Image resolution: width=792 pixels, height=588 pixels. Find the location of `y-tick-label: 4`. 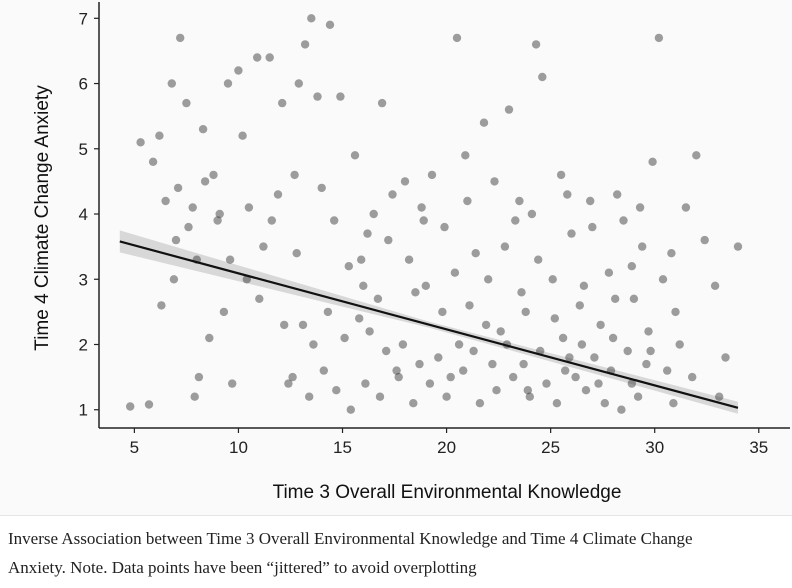

y-tick-label: 4 is located at coordinates (83, 214).